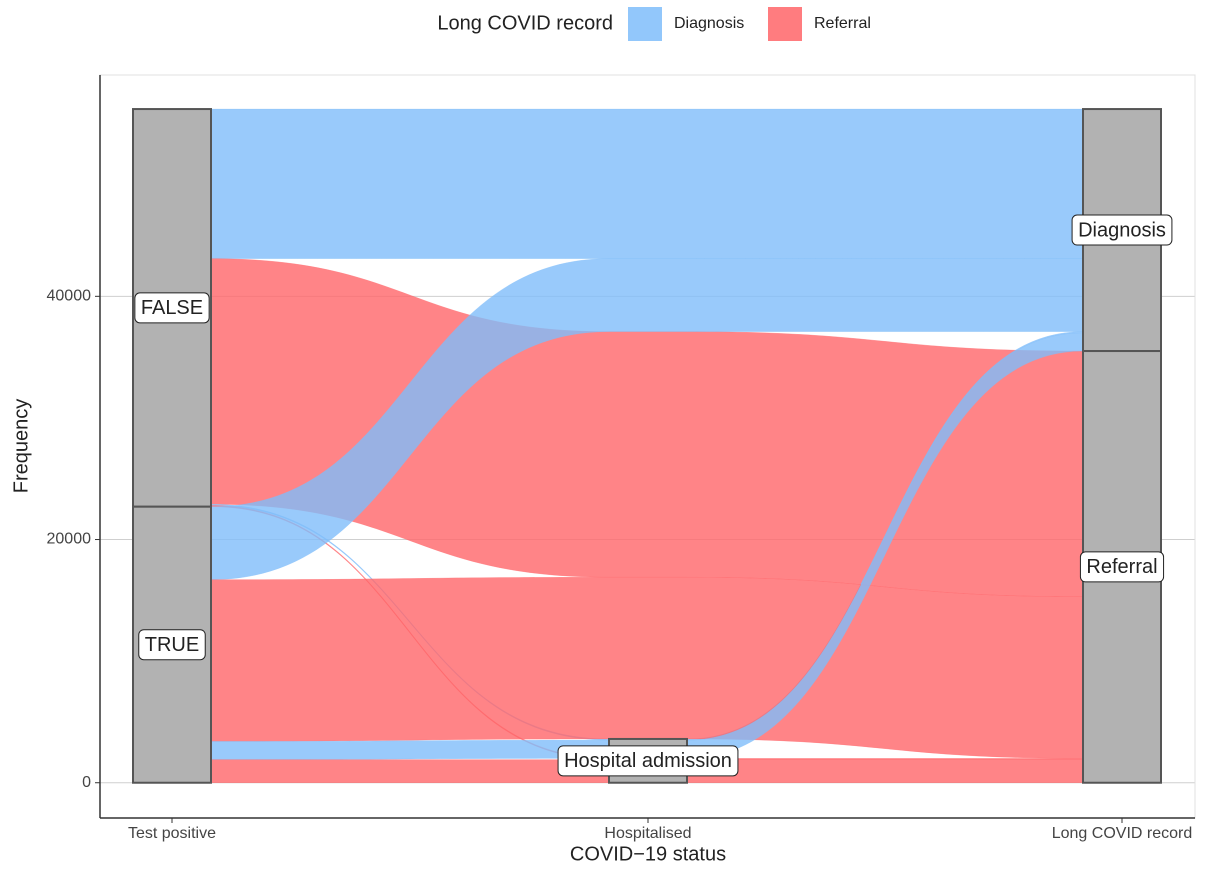 The height and width of the screenshot is (874, 1208). I want to click on stratum-label: TRUE, so click(172, 645).